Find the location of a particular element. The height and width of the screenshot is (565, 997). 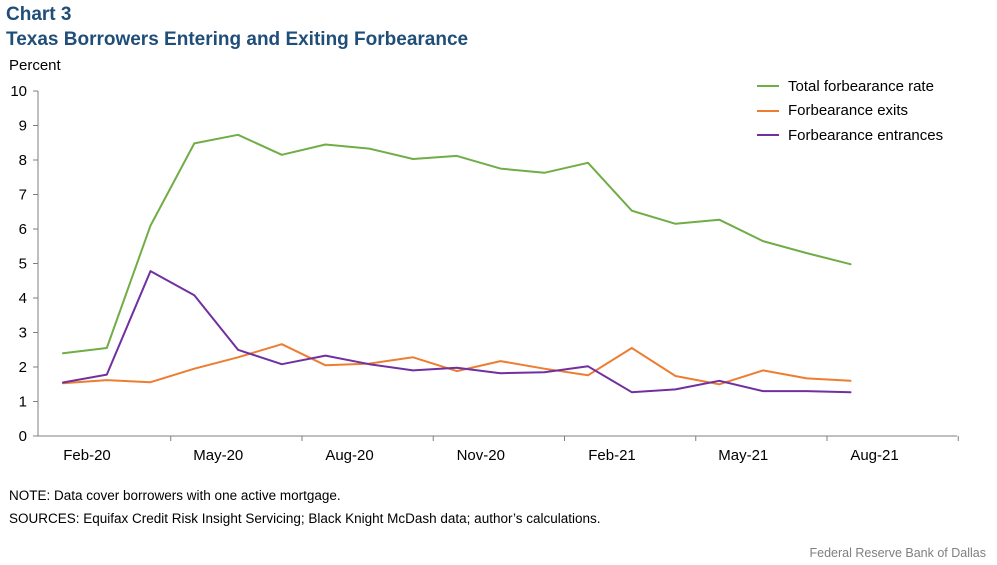

legend-item-entrances: Forbearance entrances is located at coordinates (850, 135).